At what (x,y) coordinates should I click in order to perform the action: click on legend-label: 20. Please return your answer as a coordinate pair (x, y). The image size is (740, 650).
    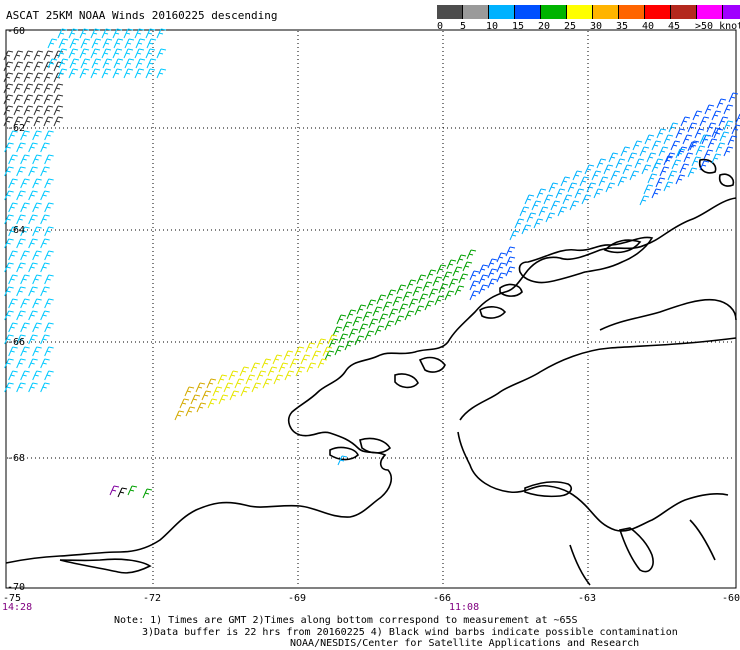
    Looking at the image, I should click on (544, 26).